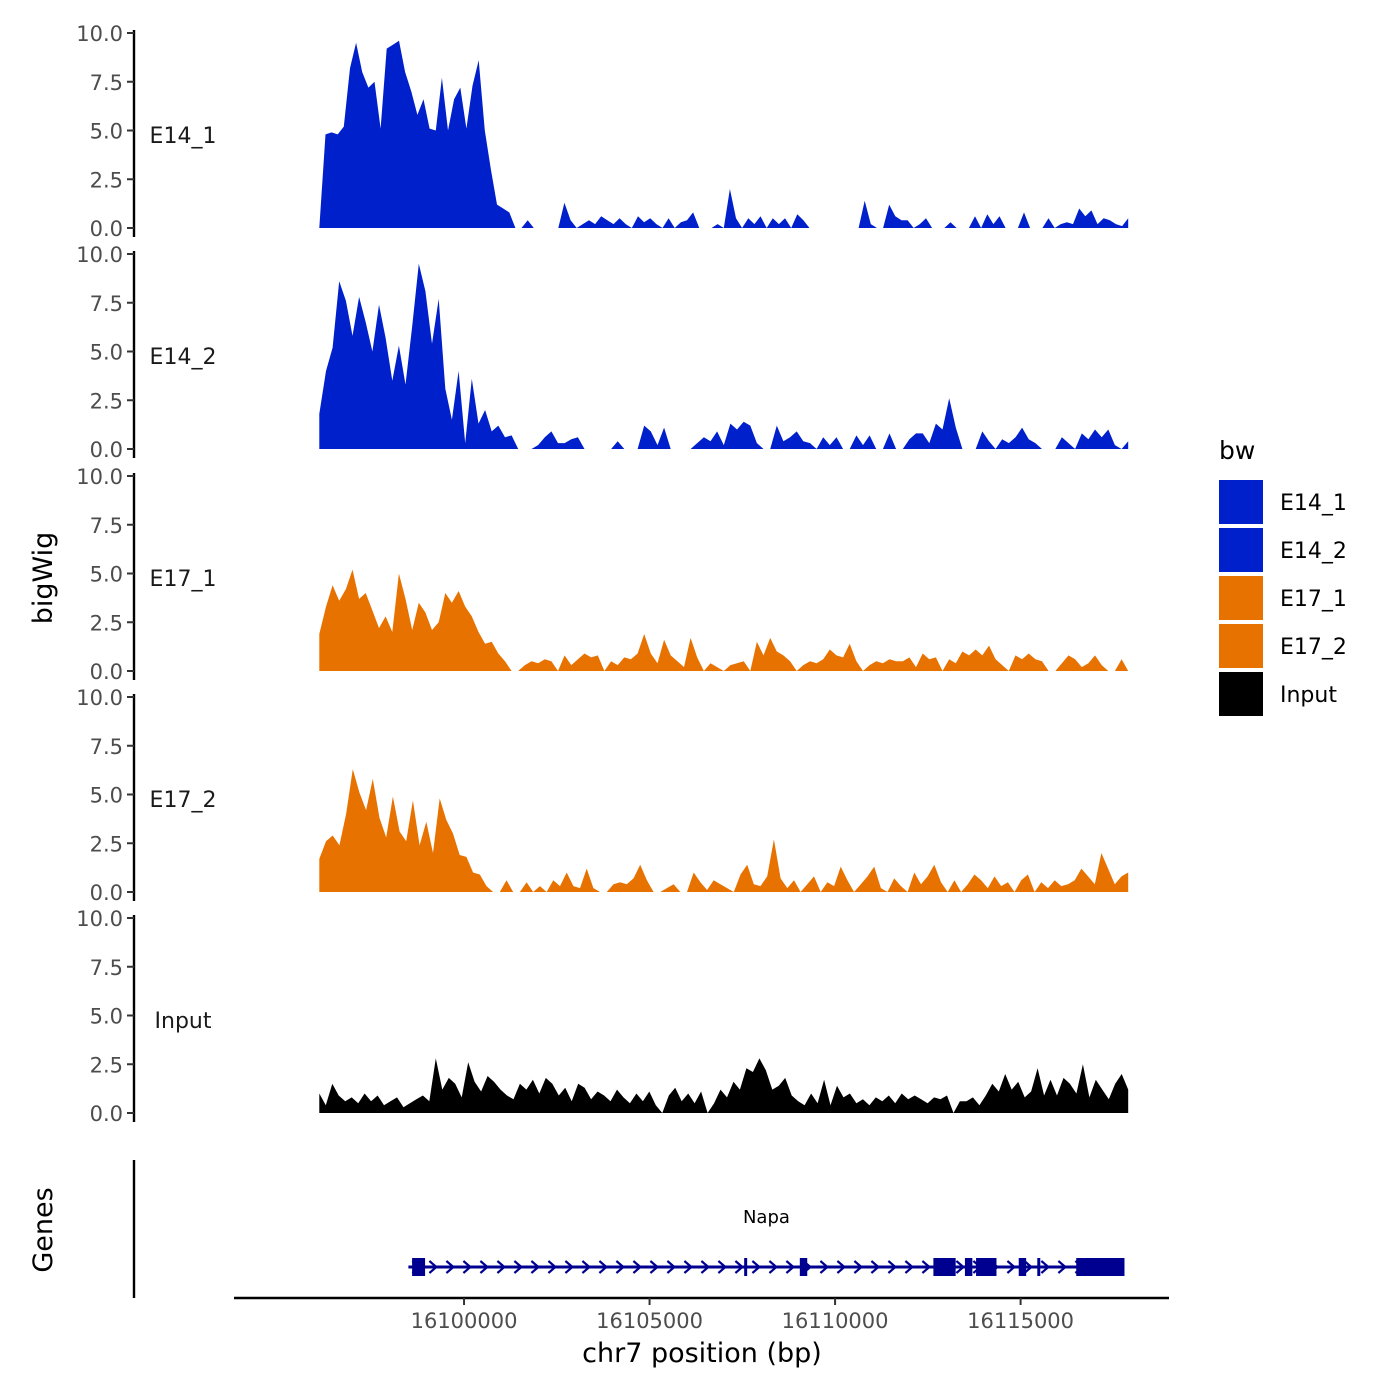  Describe the element at coordinates (464, 1321) in the screenshot. I see `x-tick-label: 16100000` at that location.